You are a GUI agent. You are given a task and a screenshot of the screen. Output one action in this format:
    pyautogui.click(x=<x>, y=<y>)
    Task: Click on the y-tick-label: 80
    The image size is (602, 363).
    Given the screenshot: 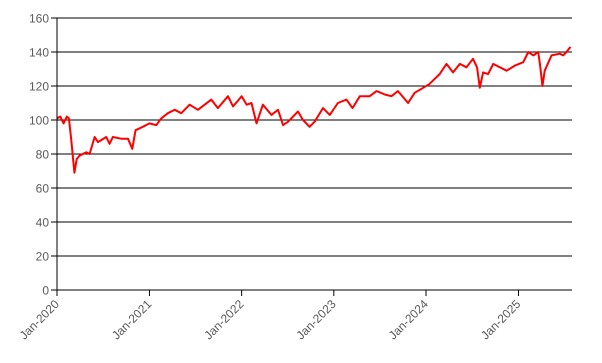 What is the action you would take?
    pyautogui.click(x=43, y=154)
    